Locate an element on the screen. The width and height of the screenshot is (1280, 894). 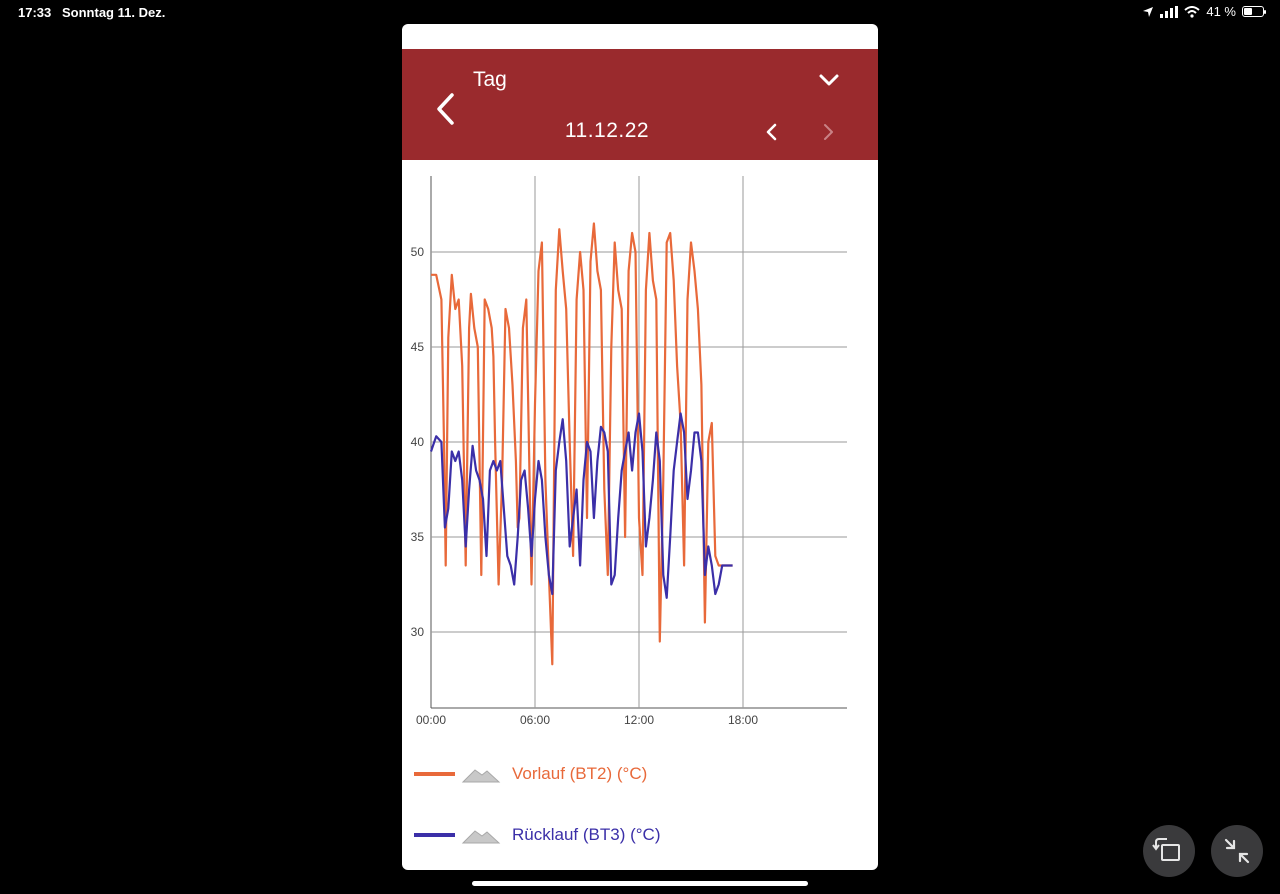
legend-swatch-vorlauf is located at coordinates (434, 774).